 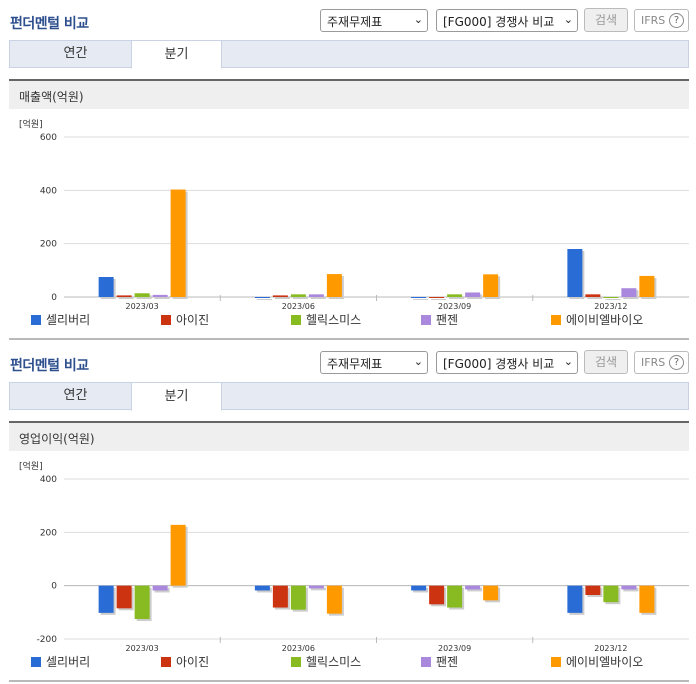 I want to click on legend-label: 에이비엘바이오, so click(x=605, y=320).